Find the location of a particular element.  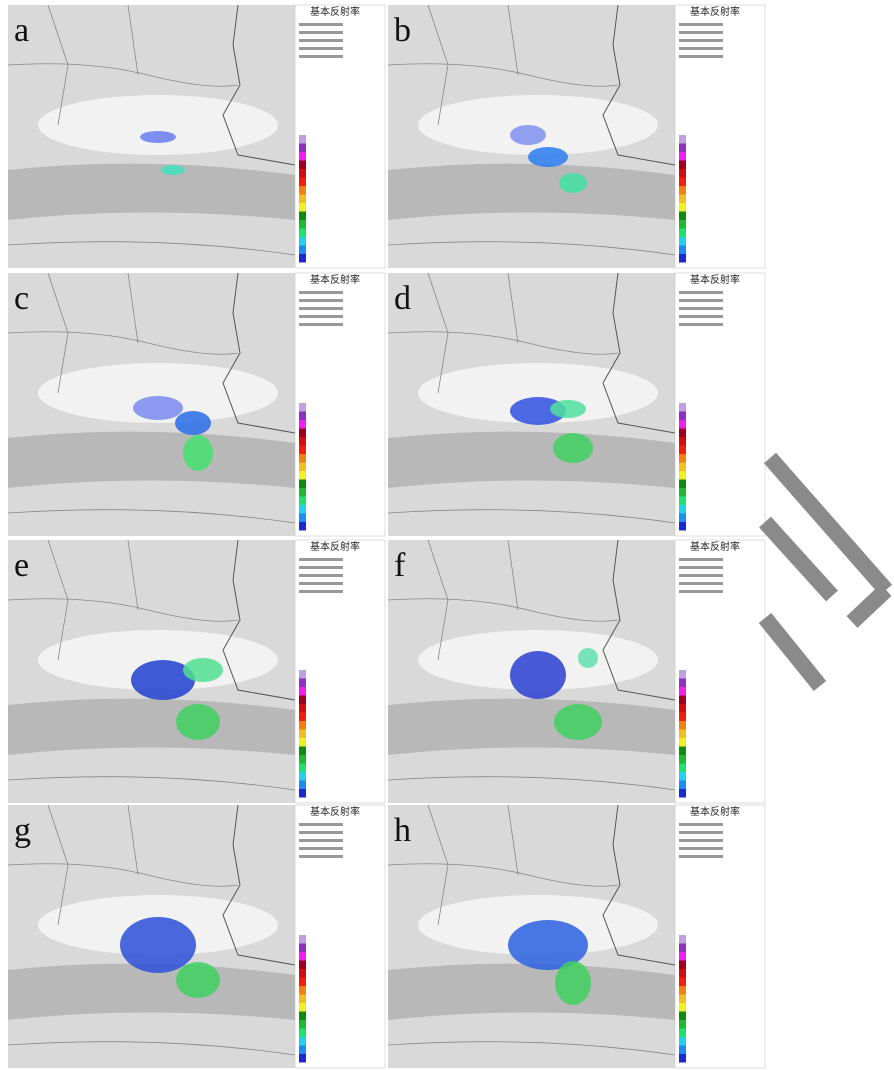

radar-panel: 基本反射率 h is located at coordinates (576, 936).